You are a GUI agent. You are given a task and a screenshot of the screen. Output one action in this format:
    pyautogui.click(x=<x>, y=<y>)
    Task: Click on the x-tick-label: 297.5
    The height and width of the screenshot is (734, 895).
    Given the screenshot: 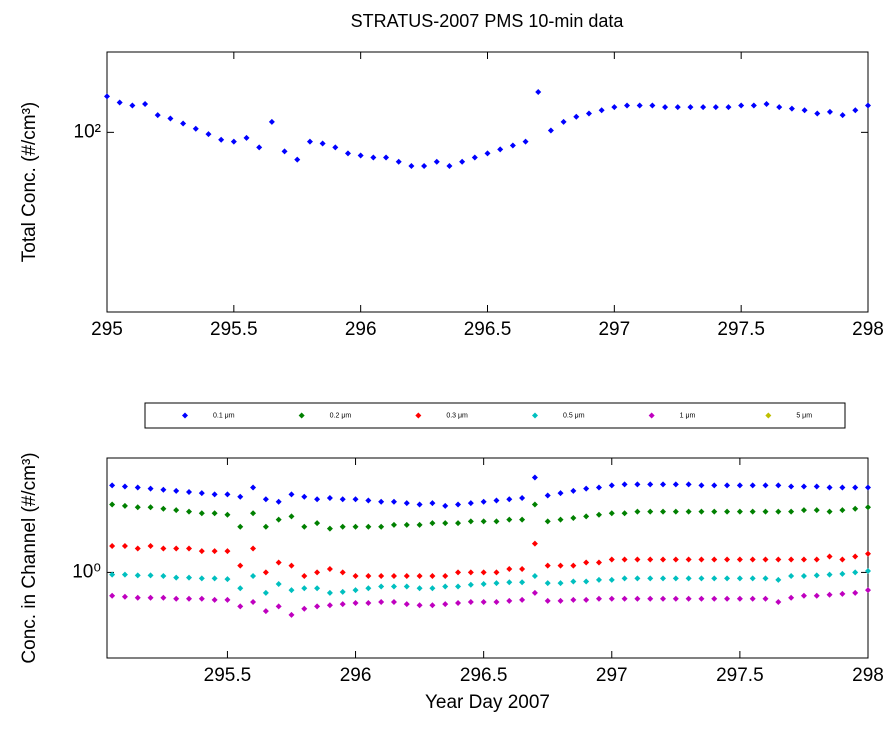 What is the action you would take?
    pyautogui.click(x=740, y=675)
    